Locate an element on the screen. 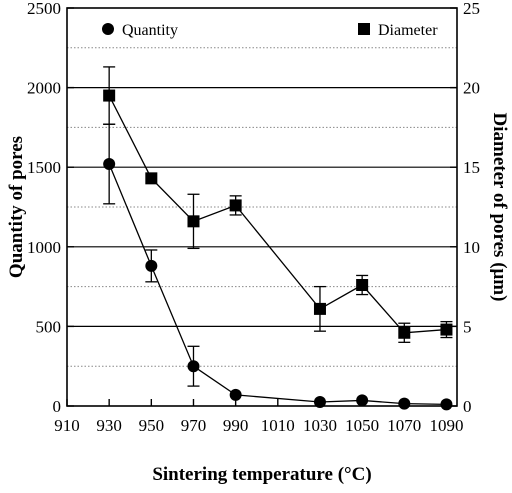 This screenshot has width=512, height=493. y-right-tick-label: 10 is located at coordinates (471, 247).